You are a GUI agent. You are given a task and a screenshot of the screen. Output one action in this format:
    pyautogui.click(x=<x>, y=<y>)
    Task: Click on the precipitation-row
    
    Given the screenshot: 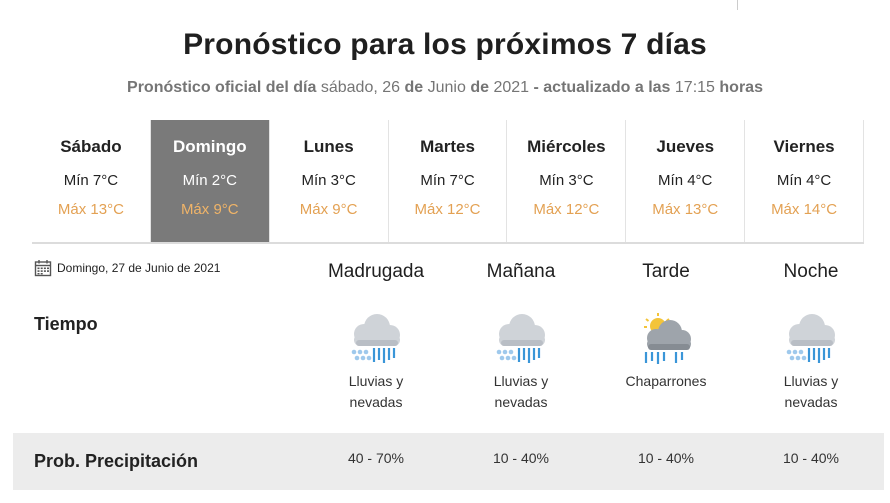 What is the action you would take?
    pyautogui.click(x=448, y=461)
    